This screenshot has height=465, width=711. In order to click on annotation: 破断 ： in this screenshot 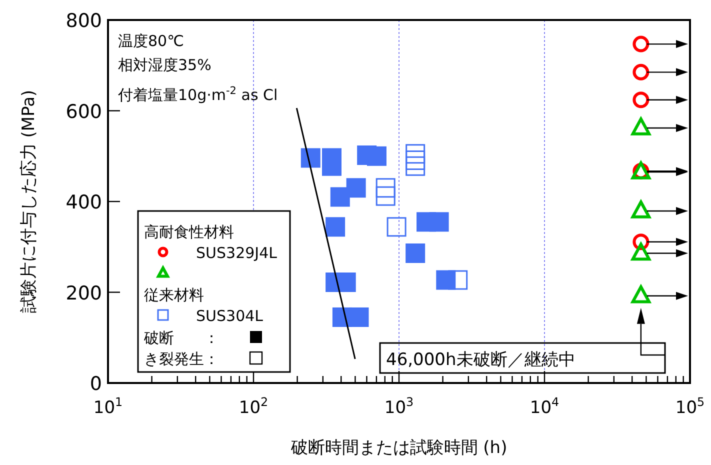, I will do `click(181, 338)`.